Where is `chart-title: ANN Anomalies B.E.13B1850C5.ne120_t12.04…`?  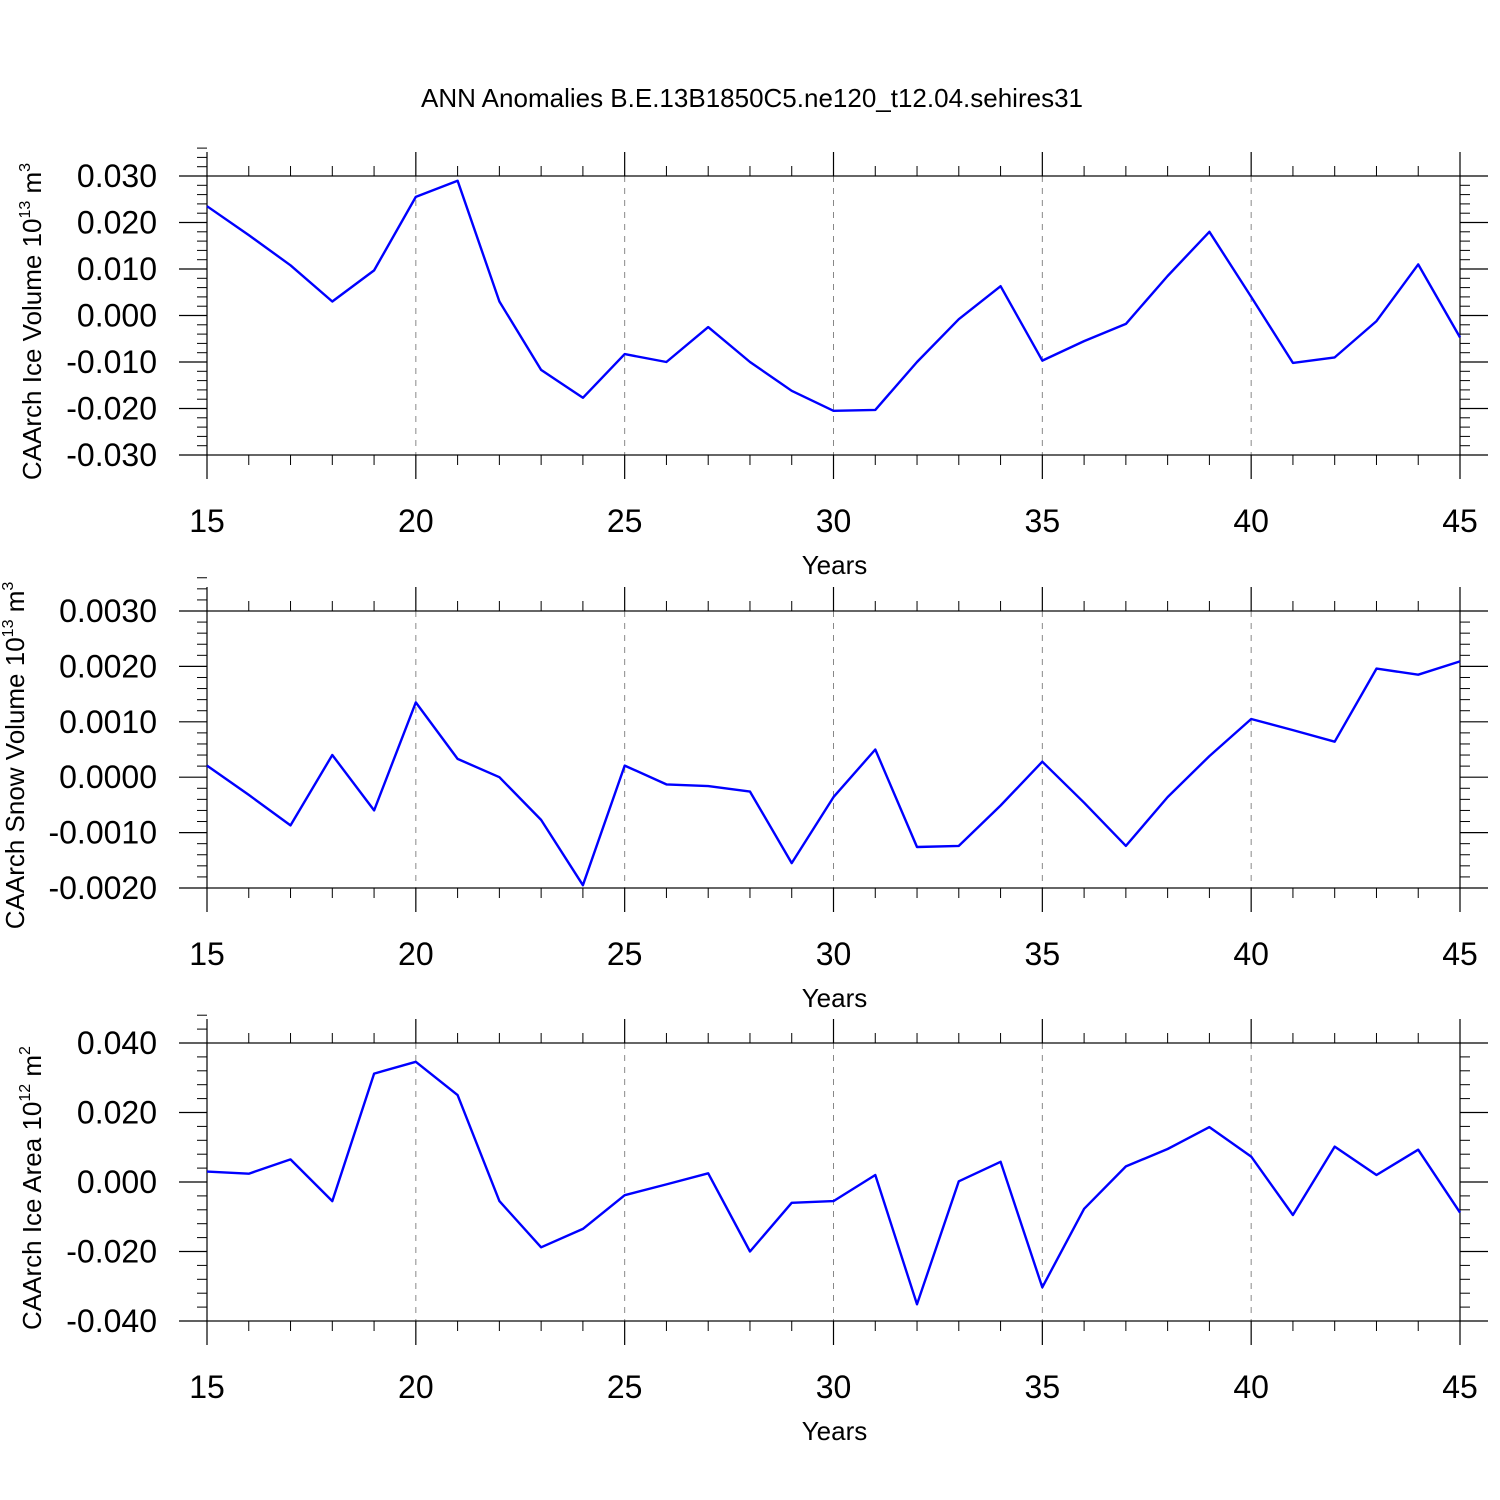
chart-title: ANN Anomalies B.E.13B1850C5.ne120_t12.04… is located at coordinates (752, 98).